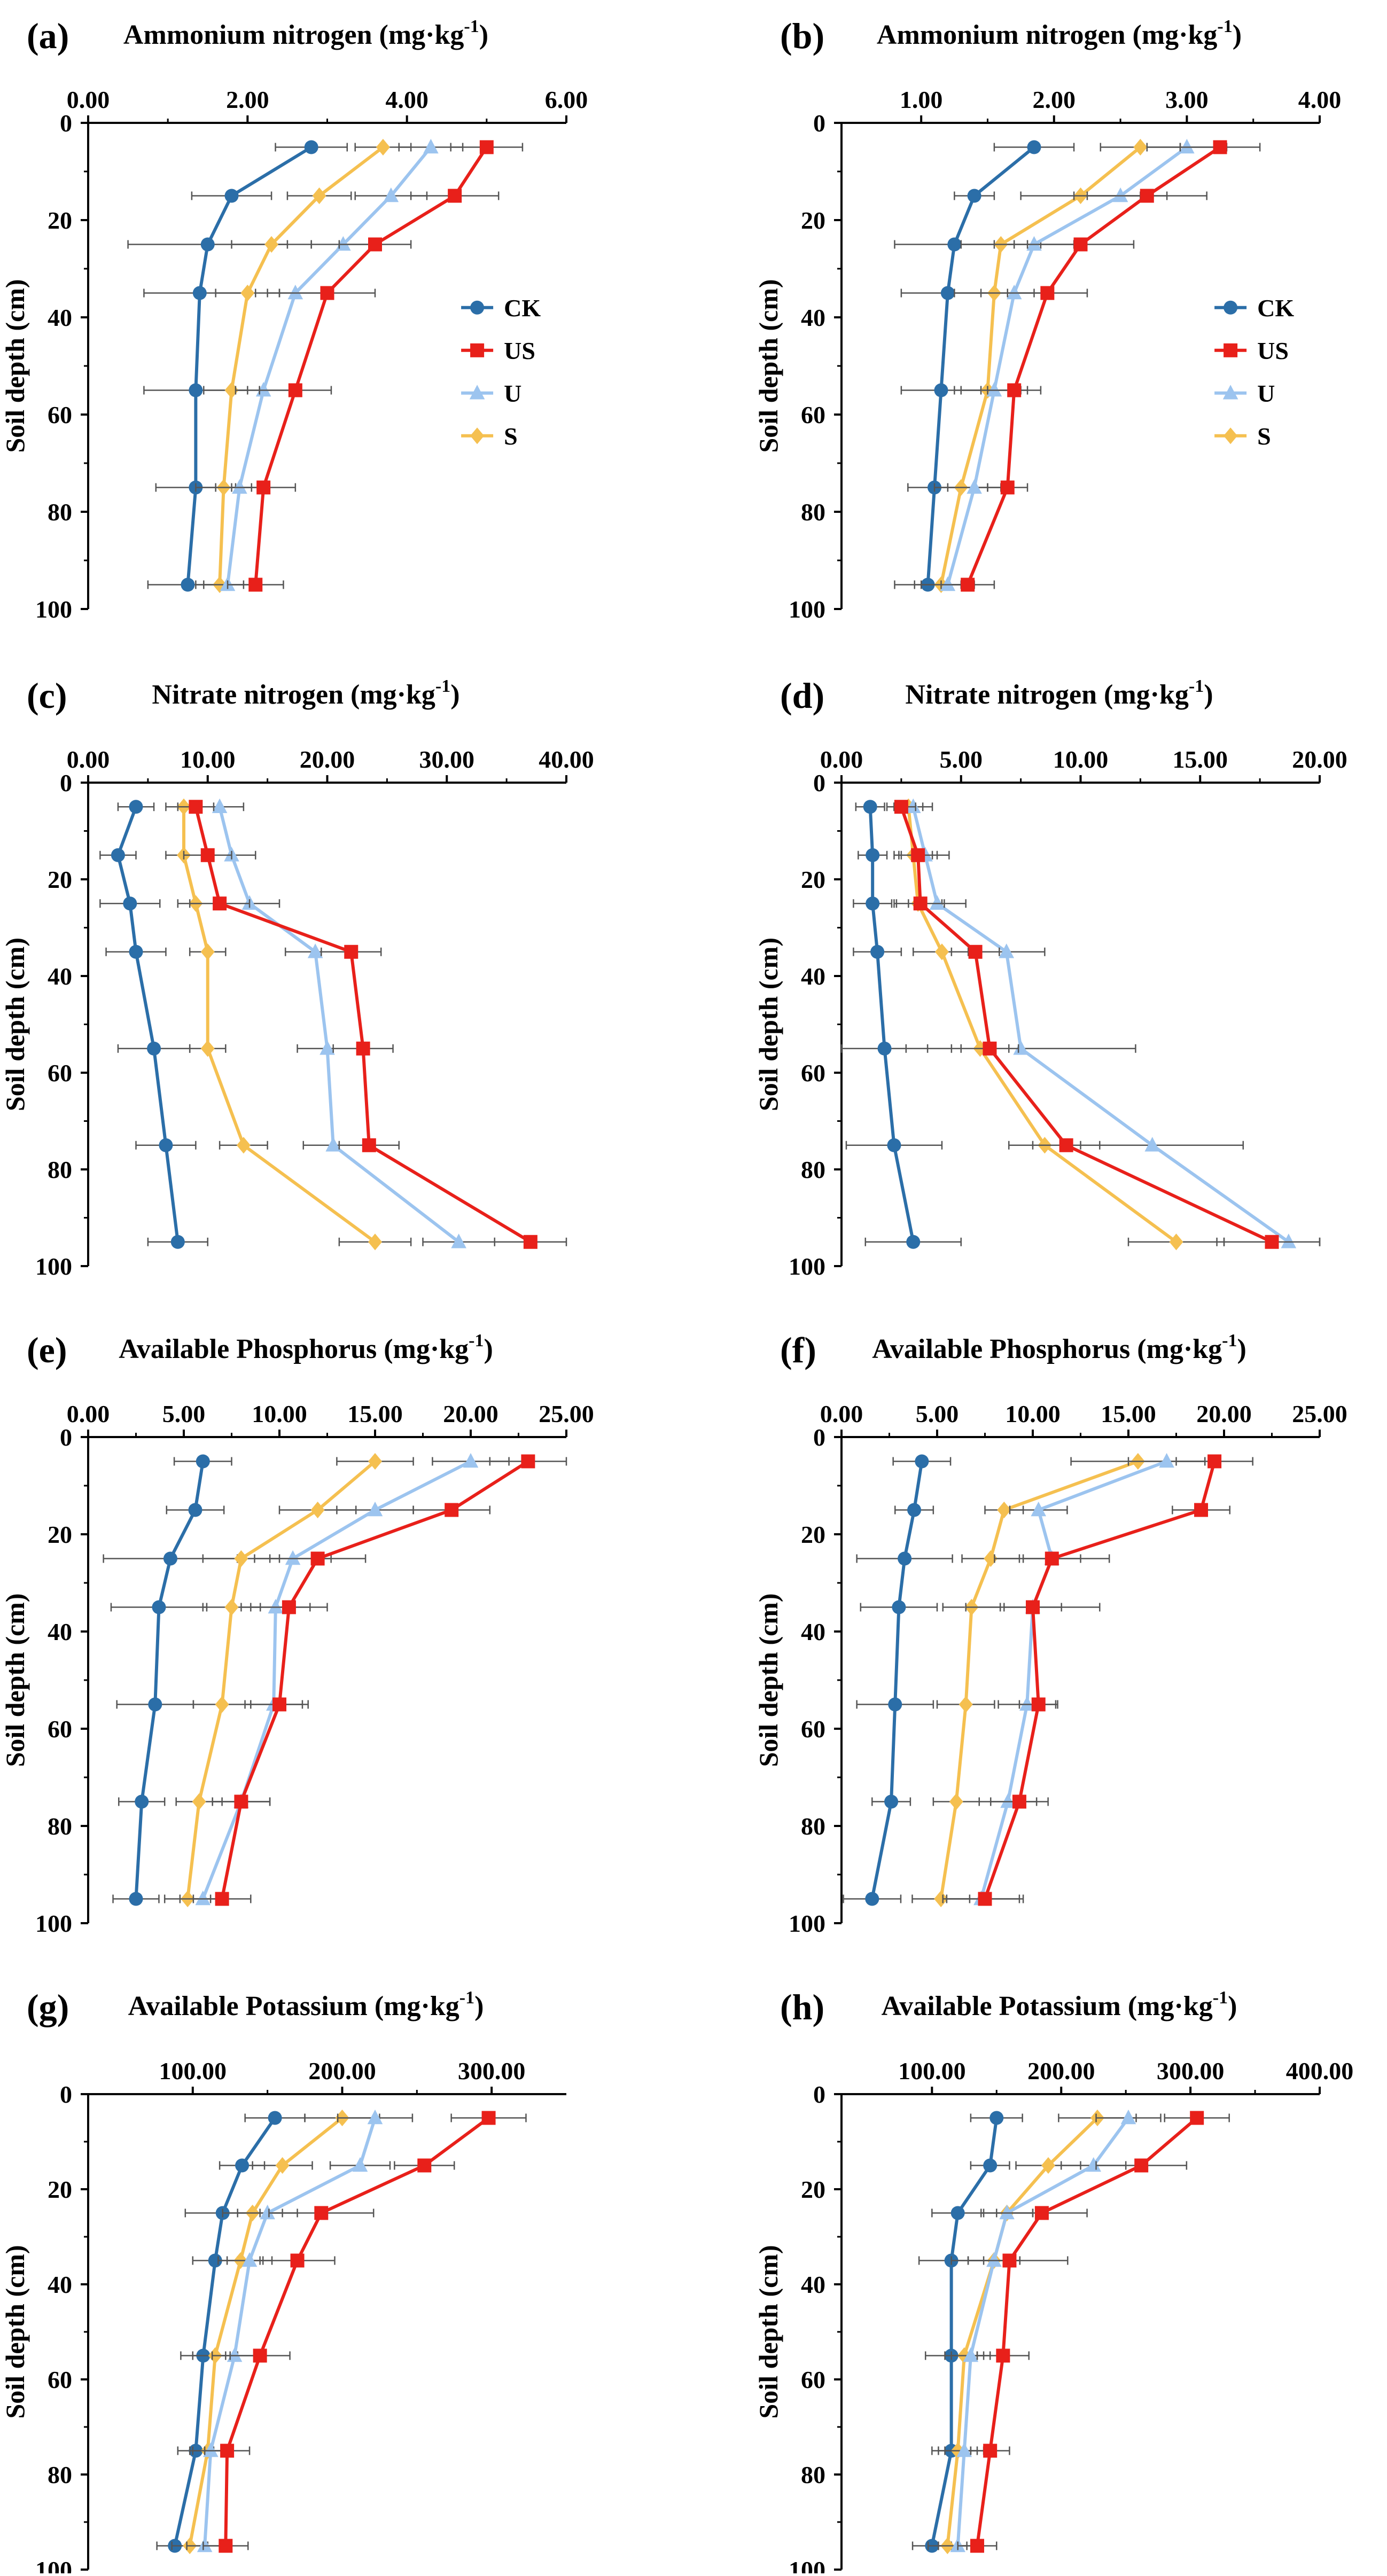 This screenshot has width=1387, height=2576. I want to click on panel-letter: (g), so click(48, 2007).